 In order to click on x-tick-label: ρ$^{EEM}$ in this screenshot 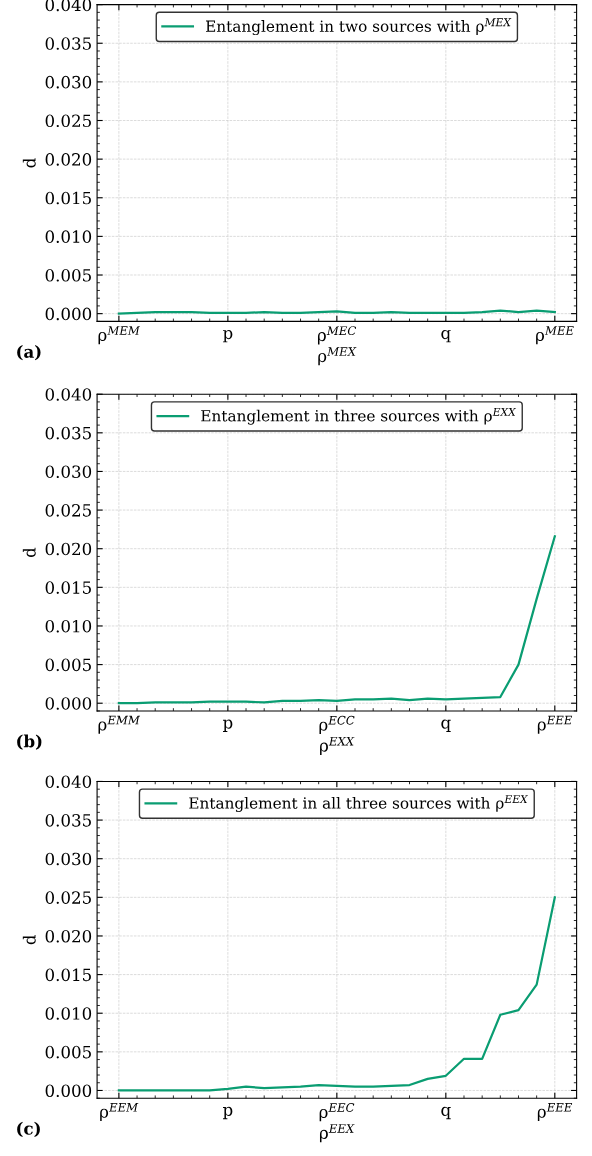, I will do `click(119, 1112)`.